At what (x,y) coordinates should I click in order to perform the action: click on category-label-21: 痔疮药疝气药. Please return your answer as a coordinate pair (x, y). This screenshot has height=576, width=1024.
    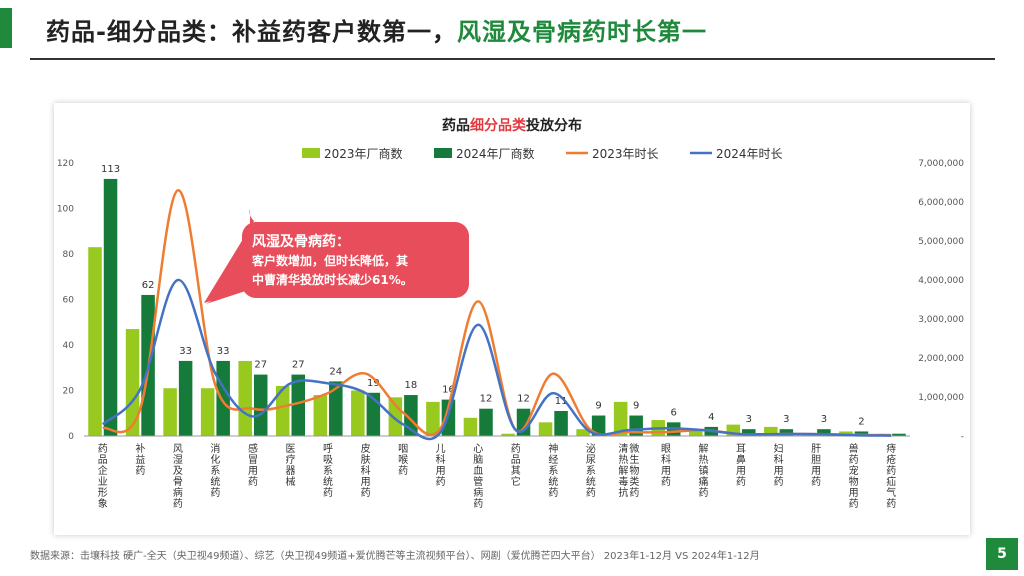
    Looking at the image, I should click on (891, 476).